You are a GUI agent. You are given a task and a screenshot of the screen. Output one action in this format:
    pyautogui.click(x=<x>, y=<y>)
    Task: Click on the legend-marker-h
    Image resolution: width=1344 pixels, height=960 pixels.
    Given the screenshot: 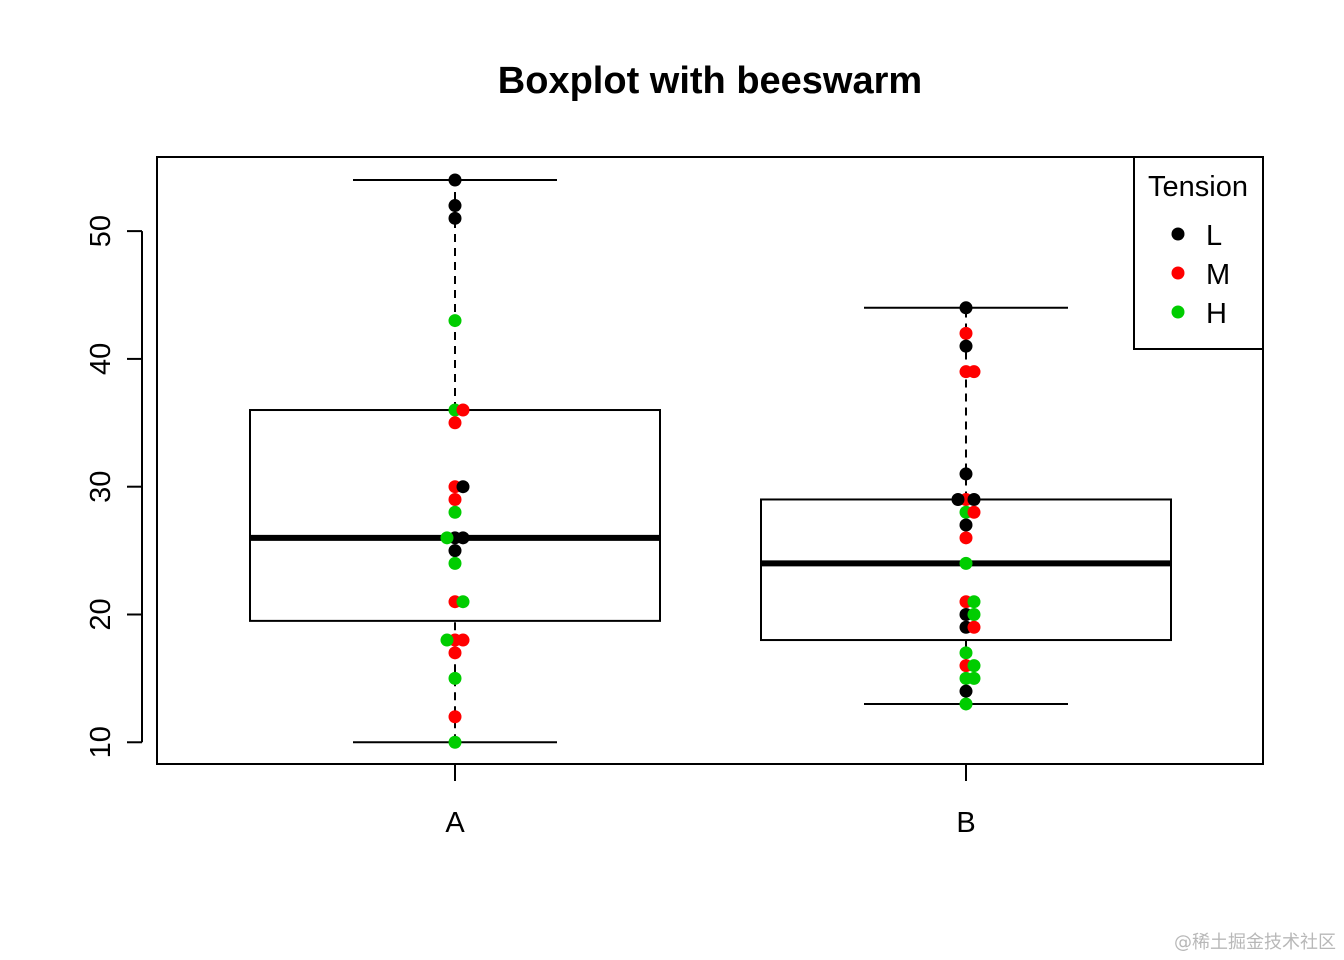 What is the action you would take?
    pyautogui.click(x=1178, y=312)
    